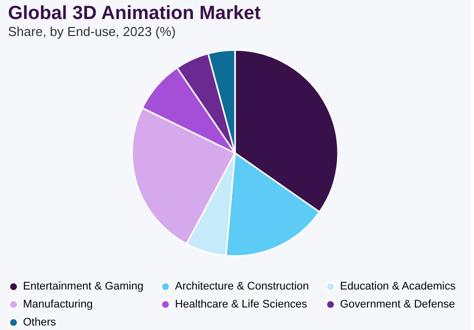 Image resolution: width=474 pixels, height=330 pixels. I want to click on legend-label: Healthcare & Life Sciences, so click(241, 304).